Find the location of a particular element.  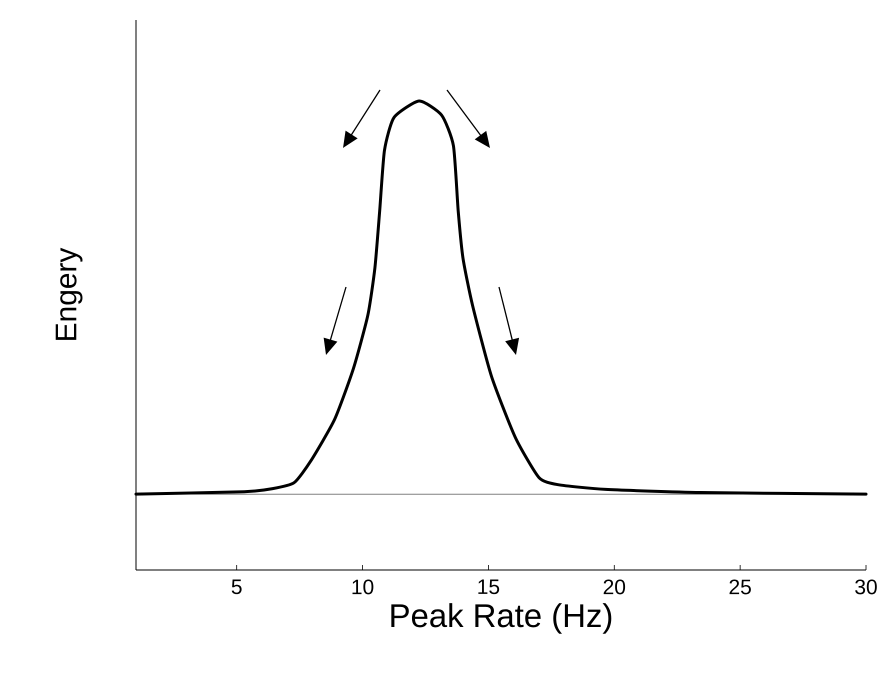

x-tick-label: 20 is located at coordinates (615, 587).